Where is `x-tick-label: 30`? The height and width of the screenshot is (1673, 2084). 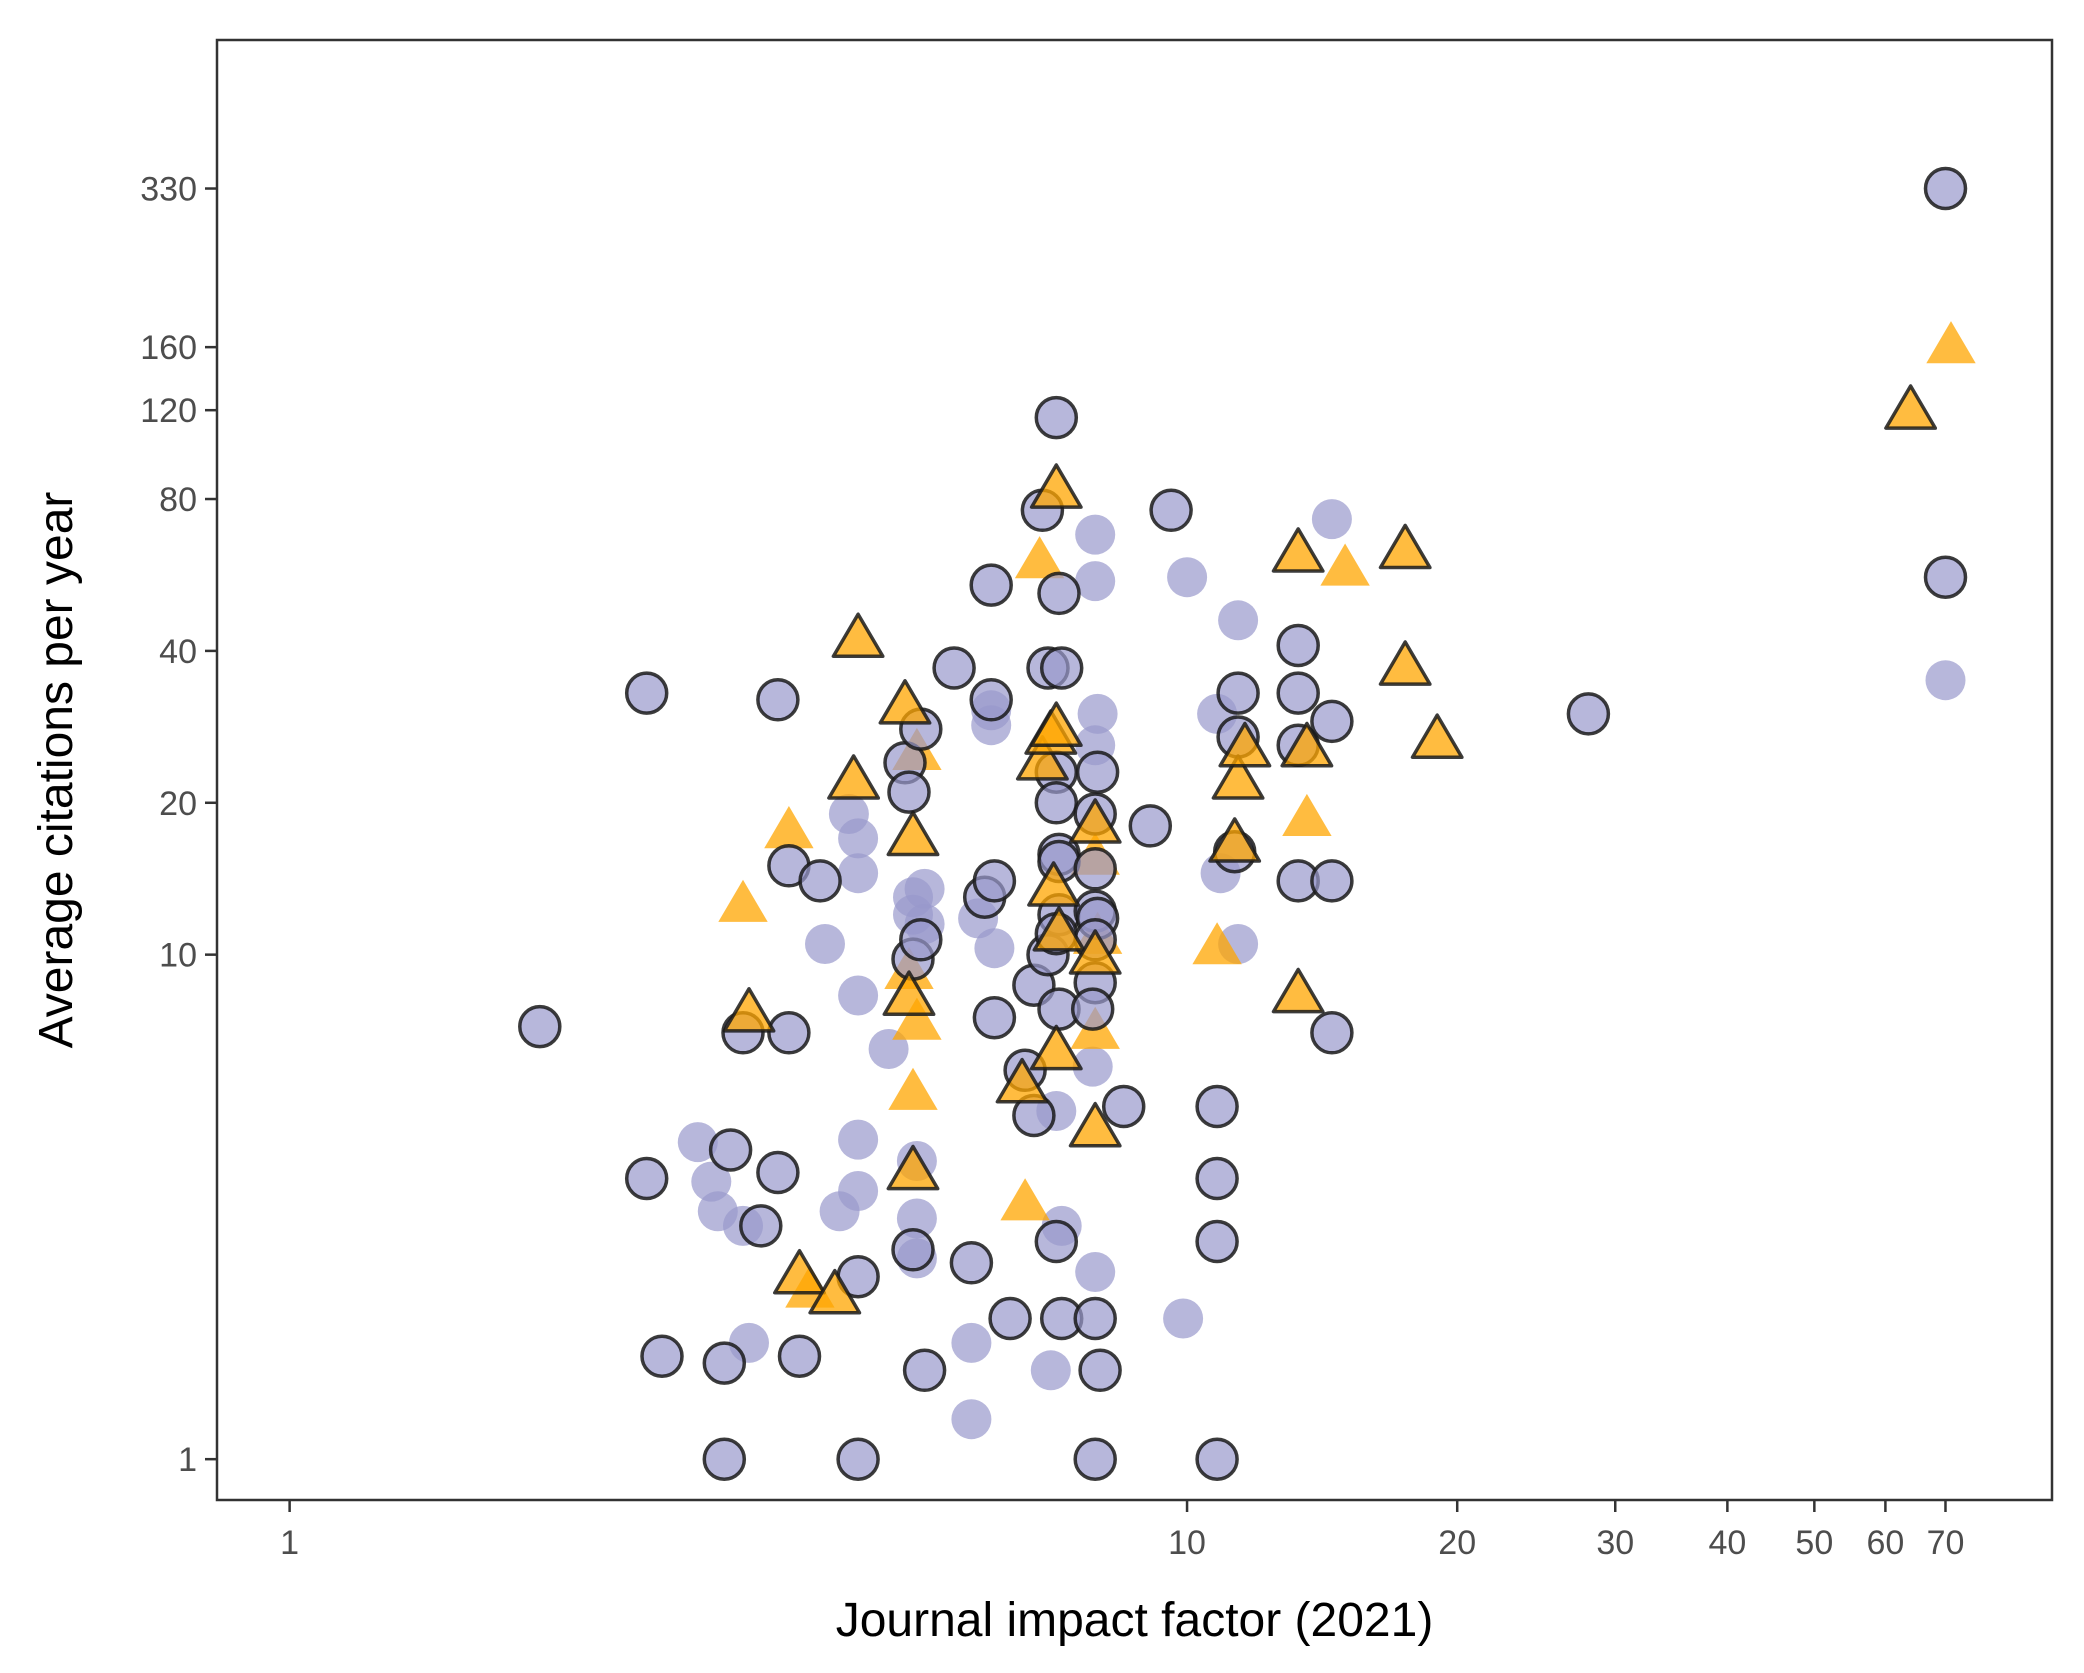
x-tick-label: 30 is located at coordinates (1615, 1543).